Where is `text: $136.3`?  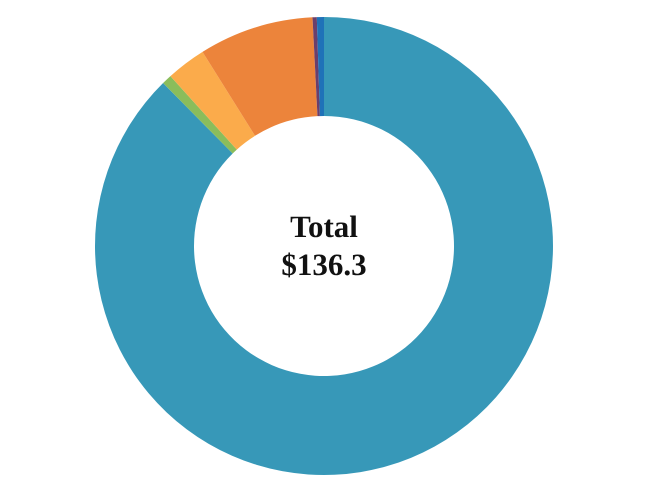
text: $136.3 is located at coordinates (324, 264).